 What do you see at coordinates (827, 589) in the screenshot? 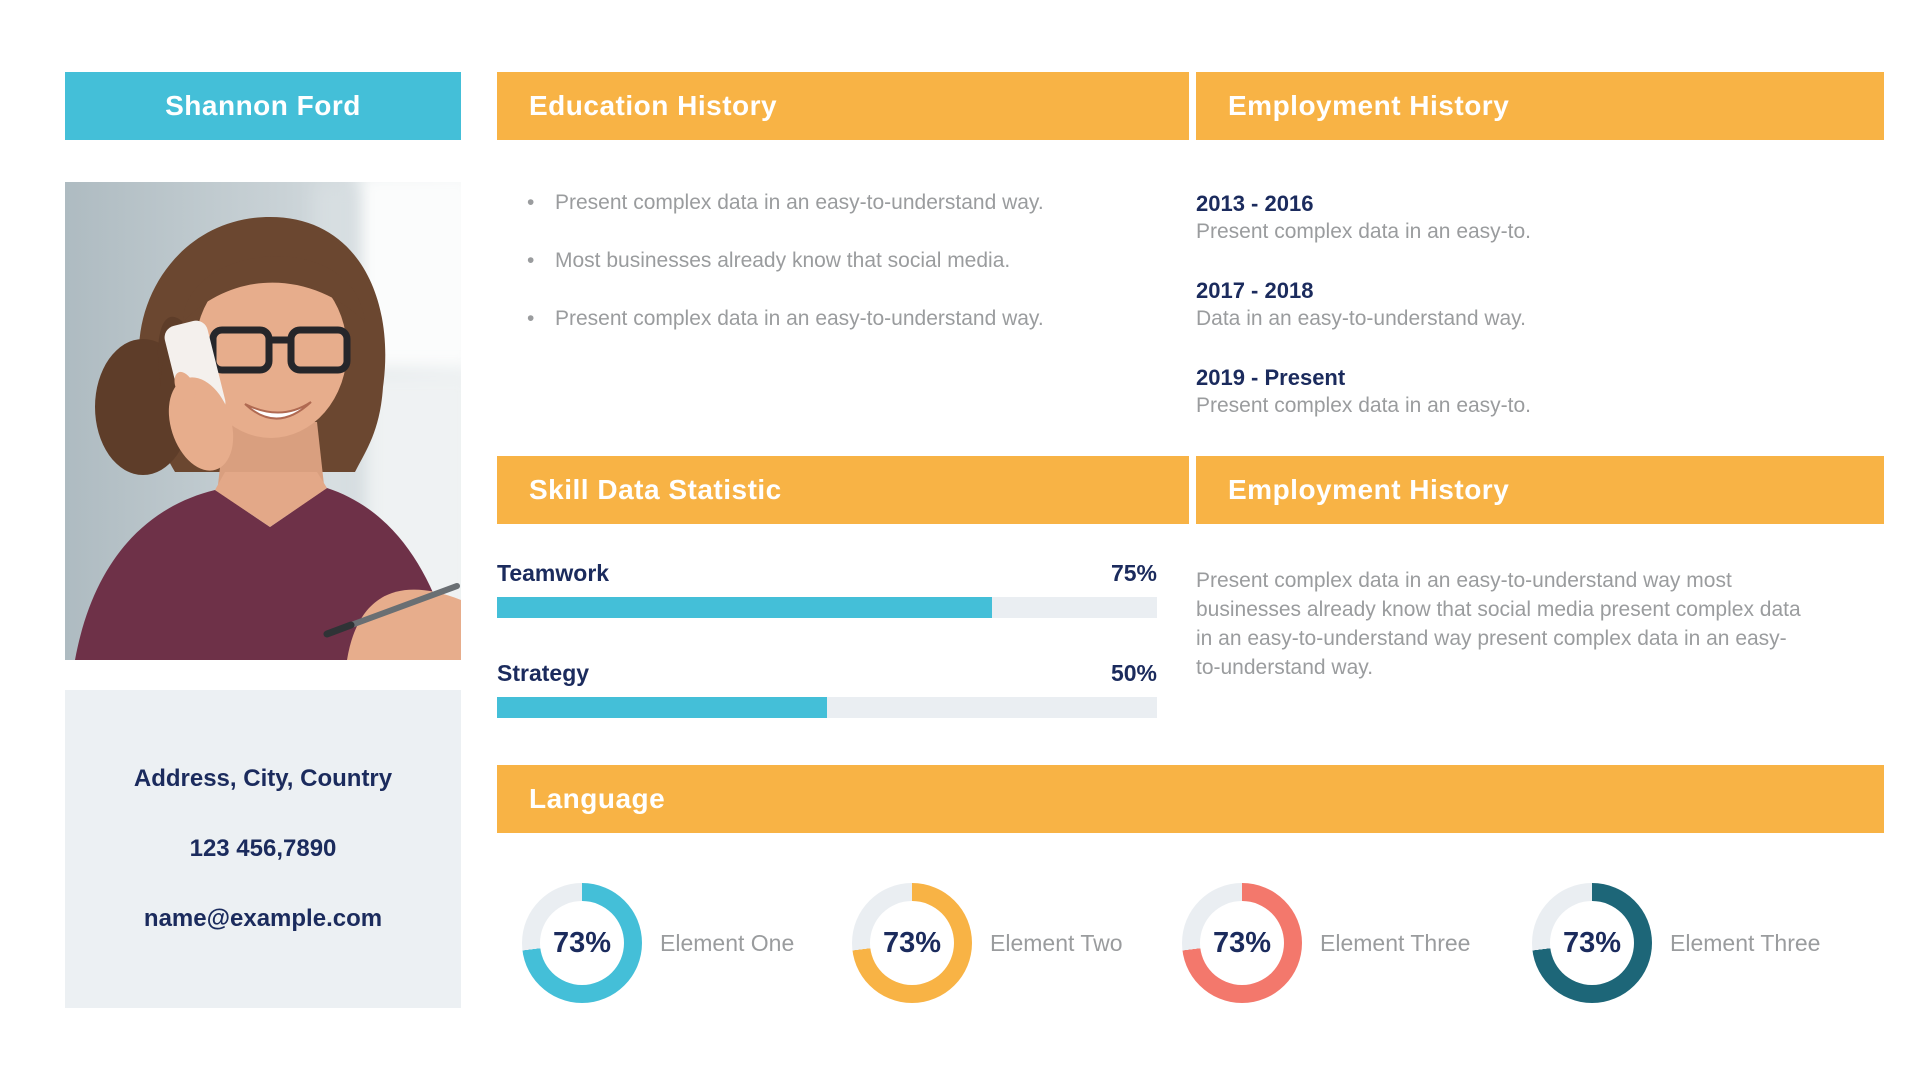
I see `skill-row-teamwork: Teamwork 75%` at bounding box center [827, 589].